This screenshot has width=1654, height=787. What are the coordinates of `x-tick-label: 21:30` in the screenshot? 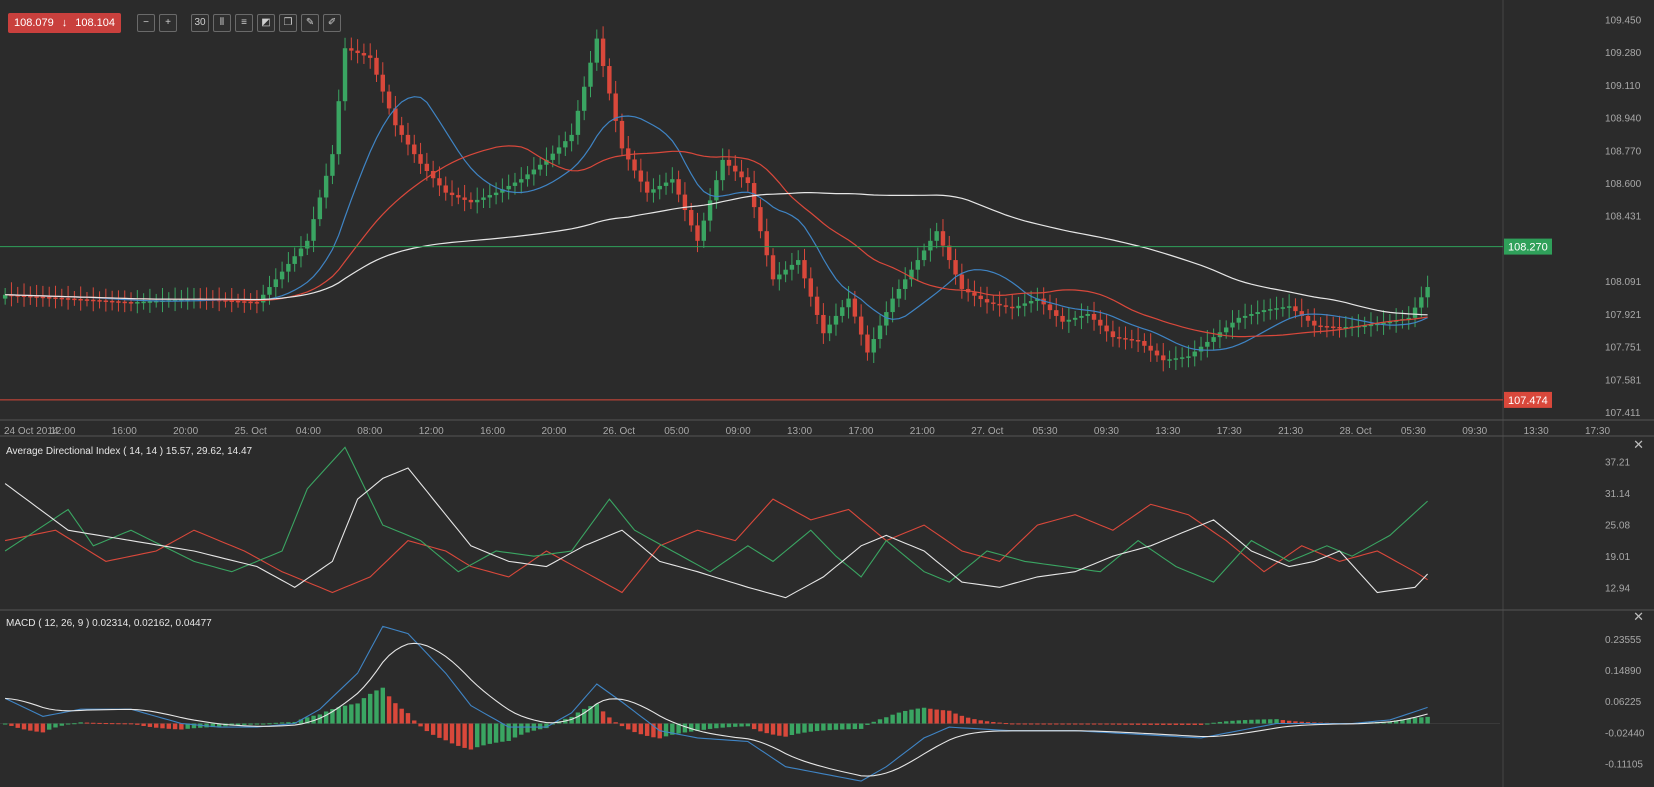 It's located at (1290, 431).